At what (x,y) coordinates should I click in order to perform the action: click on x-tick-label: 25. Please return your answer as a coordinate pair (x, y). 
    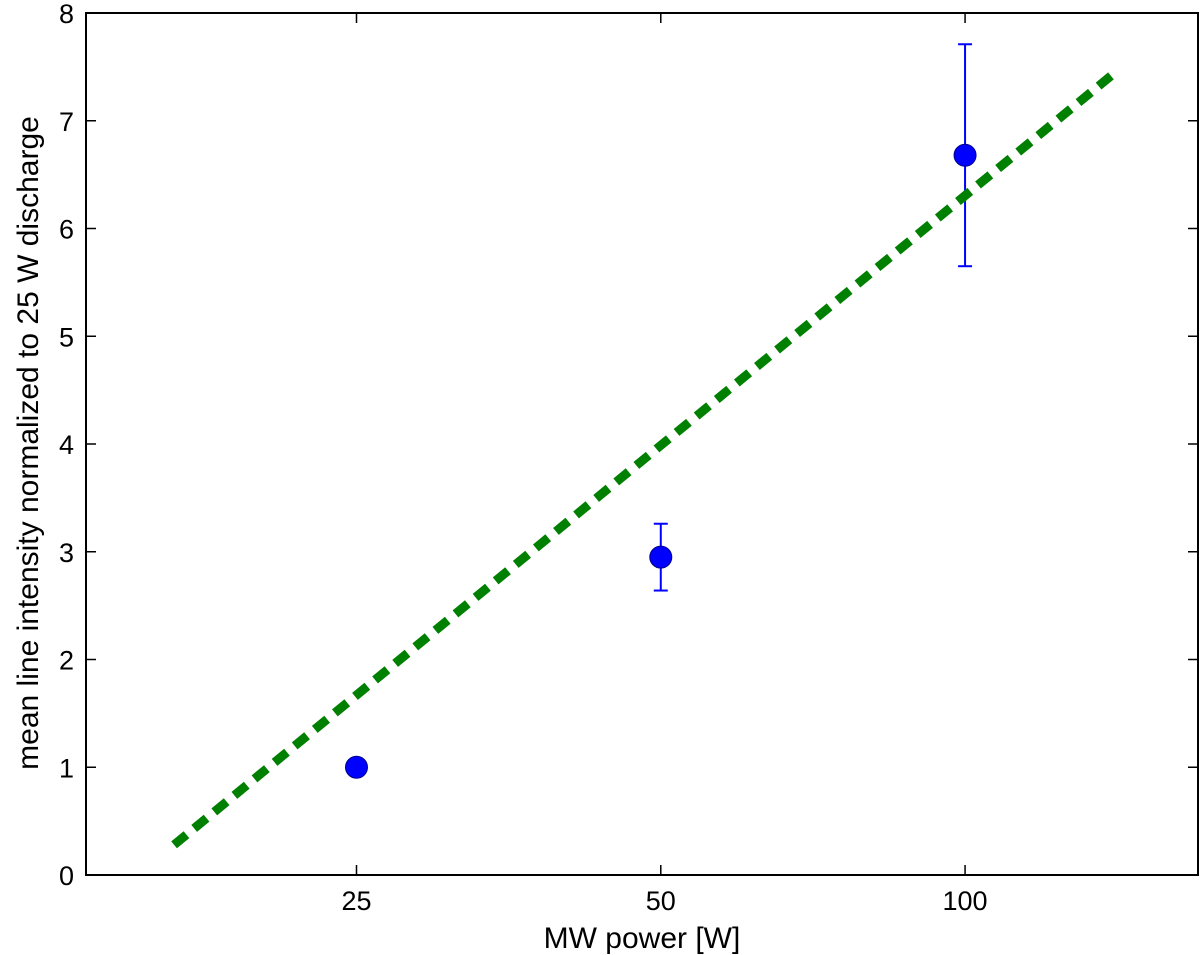
    Looking at the image, I should click on (356, 901).